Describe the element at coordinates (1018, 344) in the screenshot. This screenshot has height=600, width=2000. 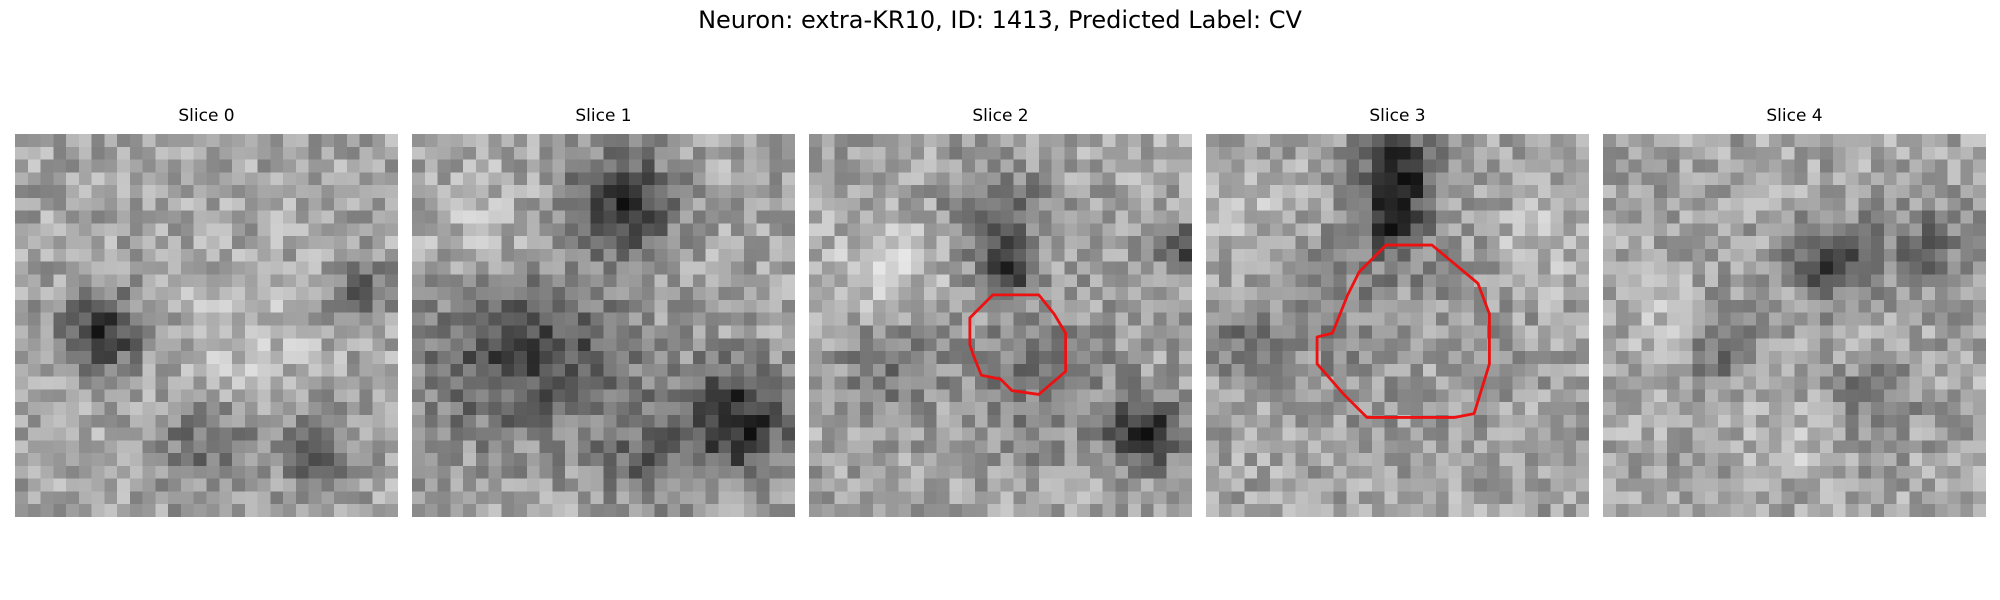
I see `segmentation-contour` at that location.